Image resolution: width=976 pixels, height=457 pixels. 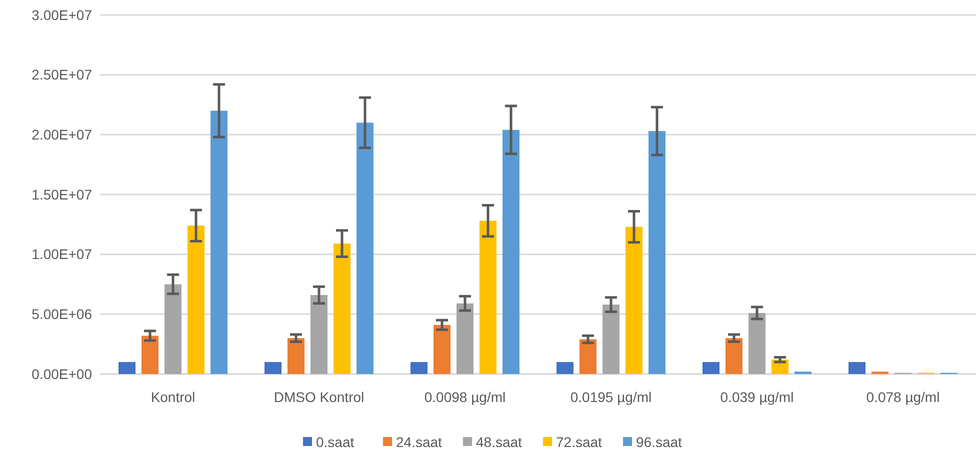 I want to click on legend-label: 0.saat, so click(x=335, y=442).